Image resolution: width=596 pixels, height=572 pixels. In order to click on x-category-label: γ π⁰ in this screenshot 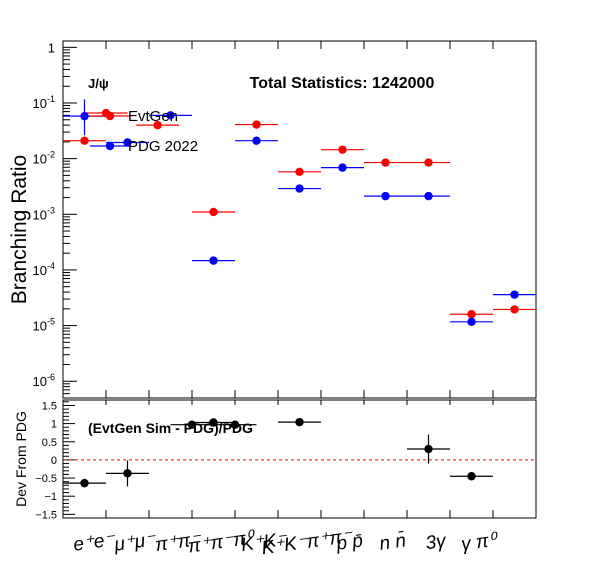, I will do `click(480, 542)`.